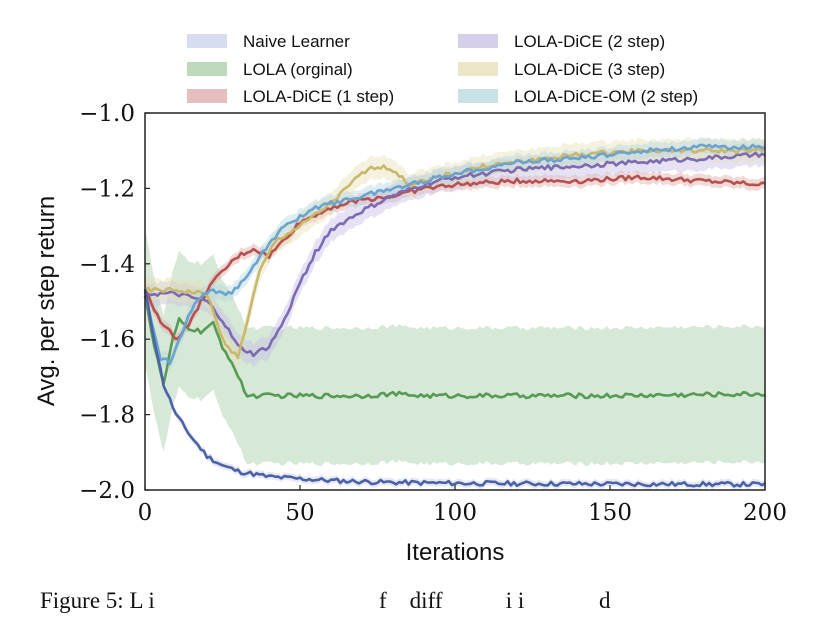 Image resolution: width=817 pixels, height=618 pixels. Describe the element at coordinates (107, 265) in the screenshot. I see `y-tick-label: −1.4` at that location.